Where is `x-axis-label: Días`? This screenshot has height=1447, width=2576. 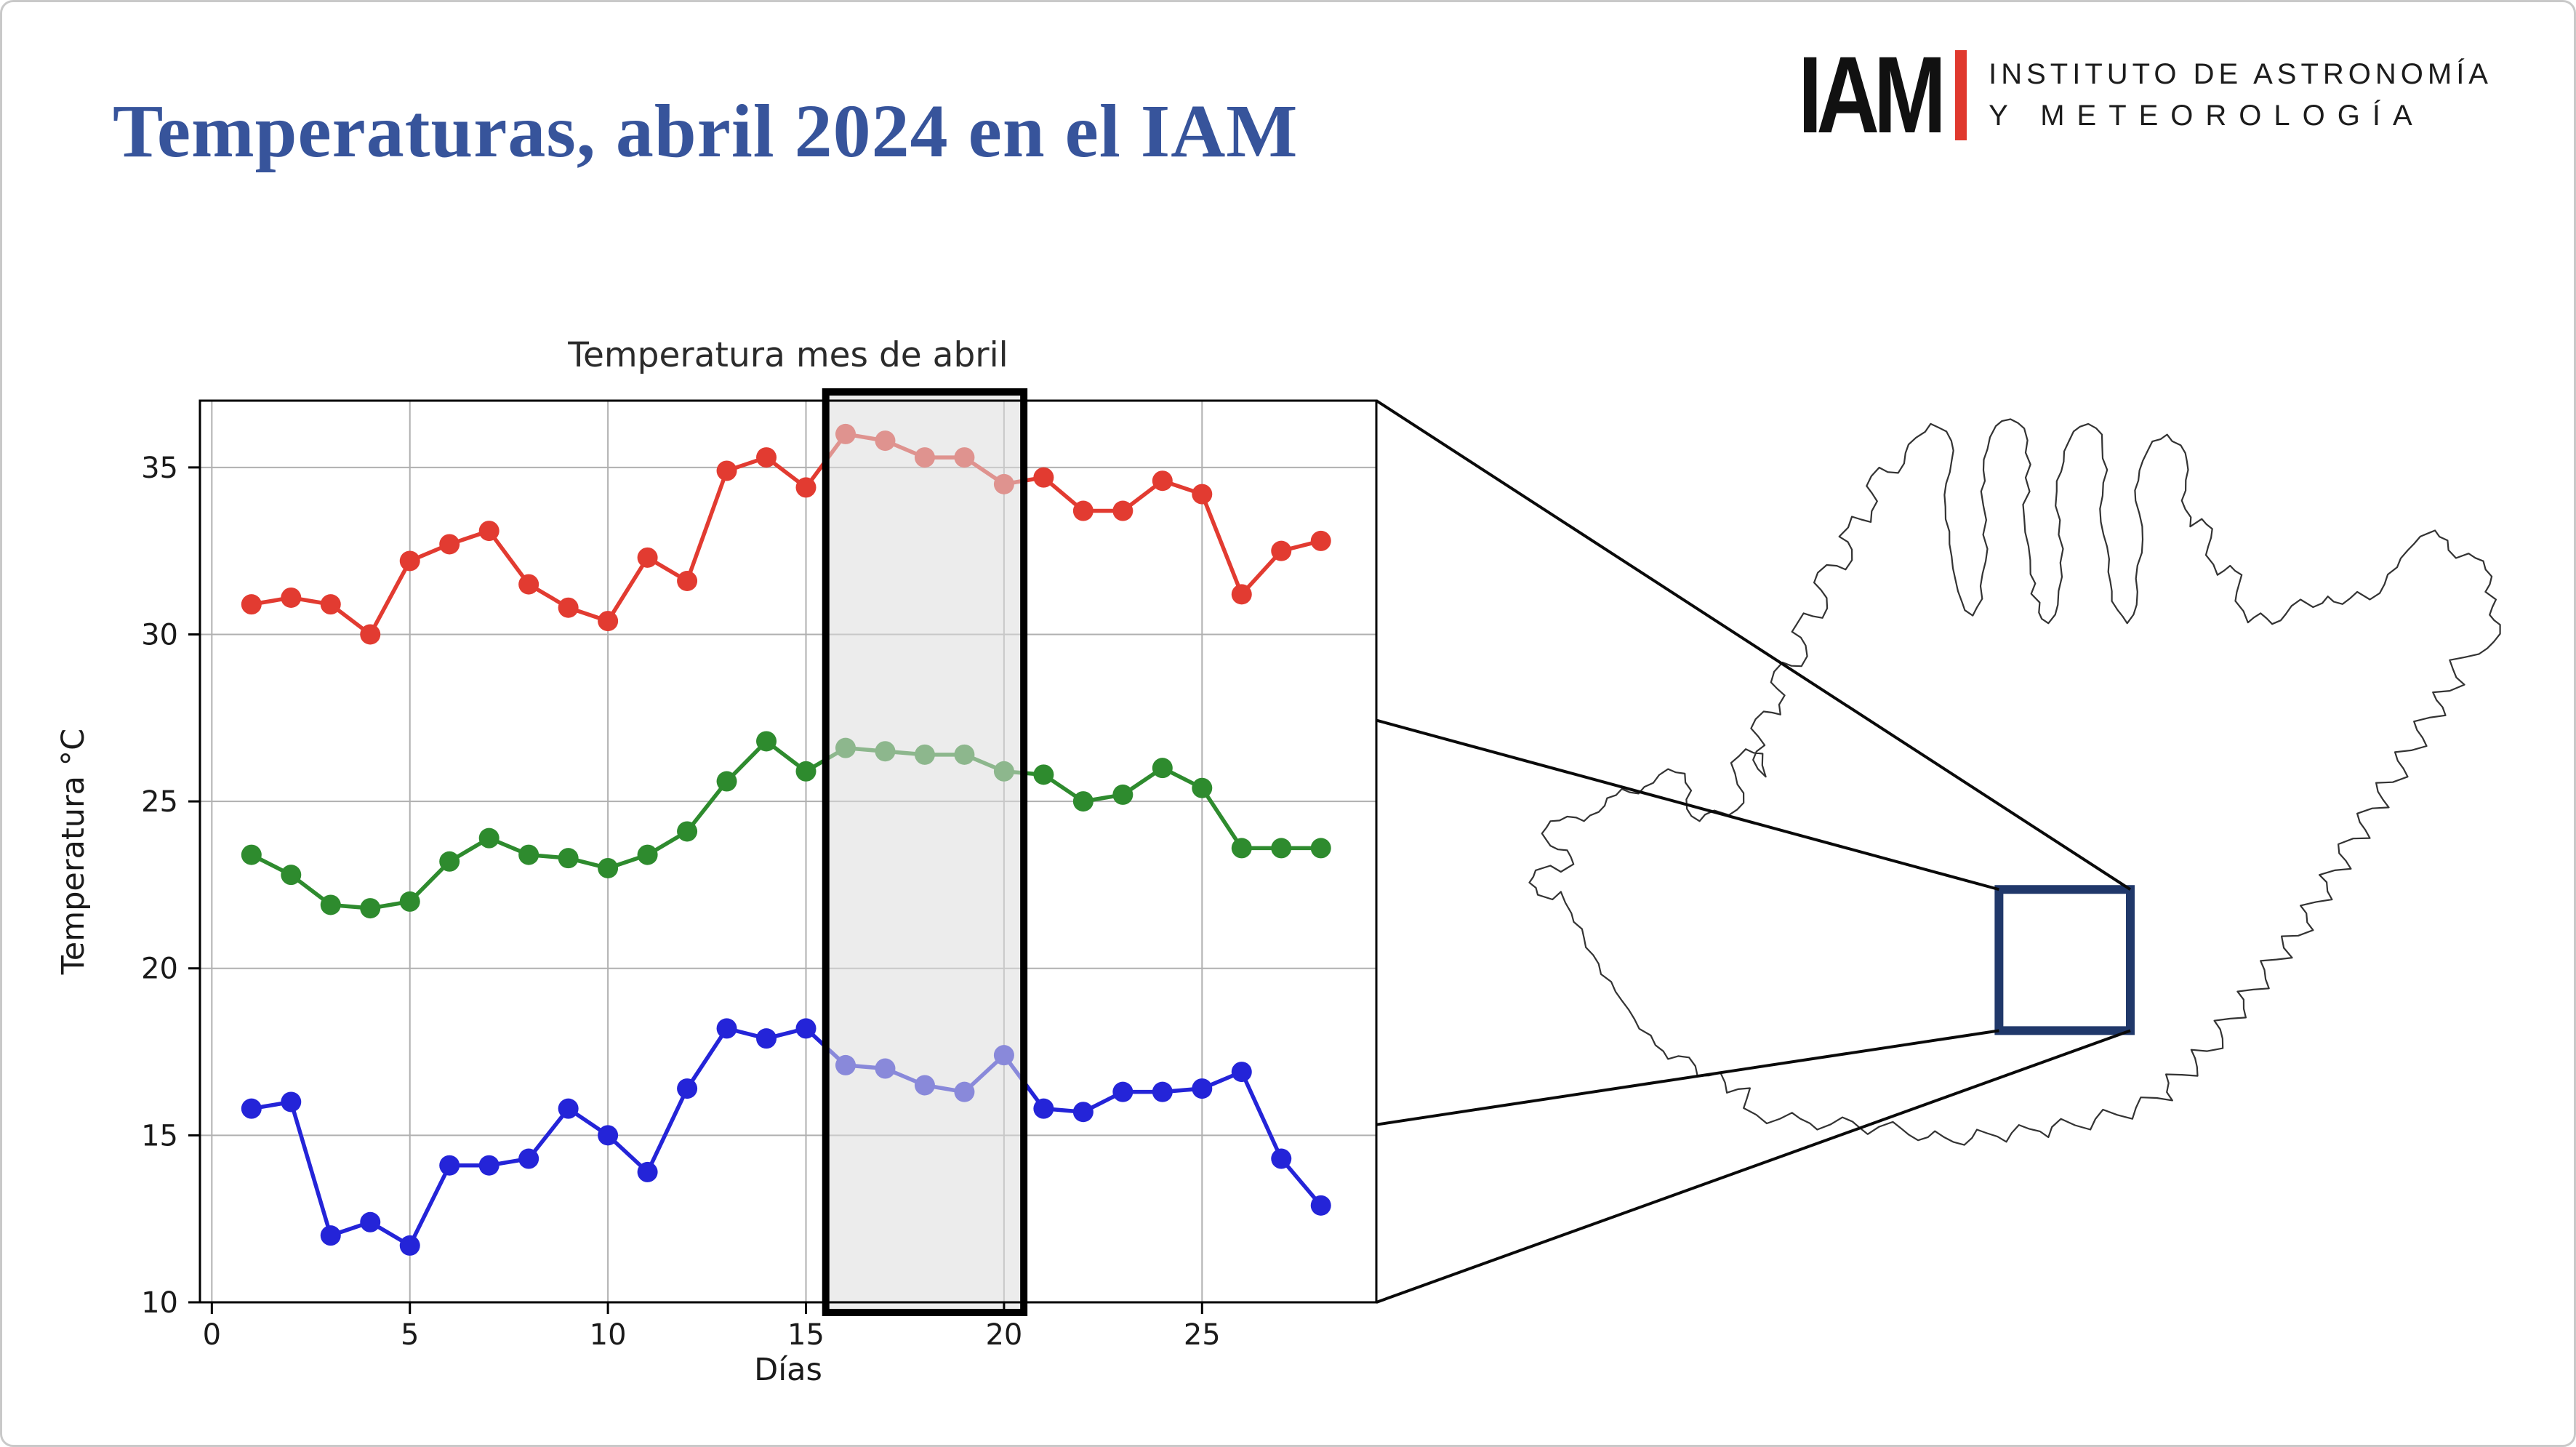
x-axis-label: Días is located at coordinates (788, 1370).